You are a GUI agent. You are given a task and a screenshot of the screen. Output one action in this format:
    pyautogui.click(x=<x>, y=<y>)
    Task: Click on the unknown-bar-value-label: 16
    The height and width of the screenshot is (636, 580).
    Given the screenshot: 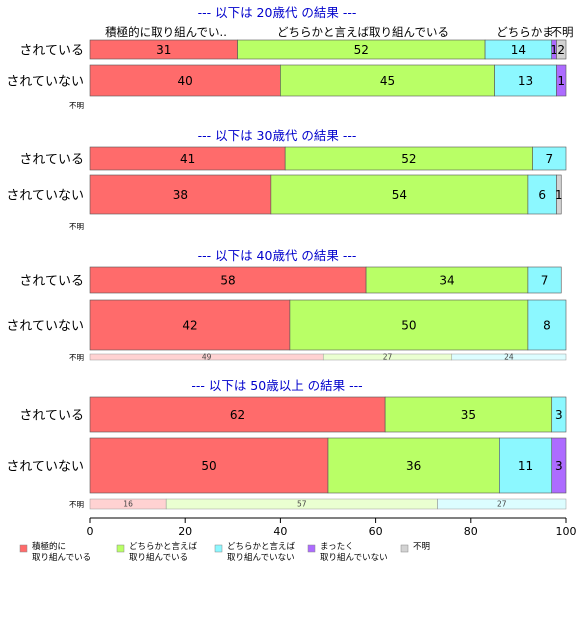 What is the action you would take?
    pyautogui.click(x=128, y=504)
    